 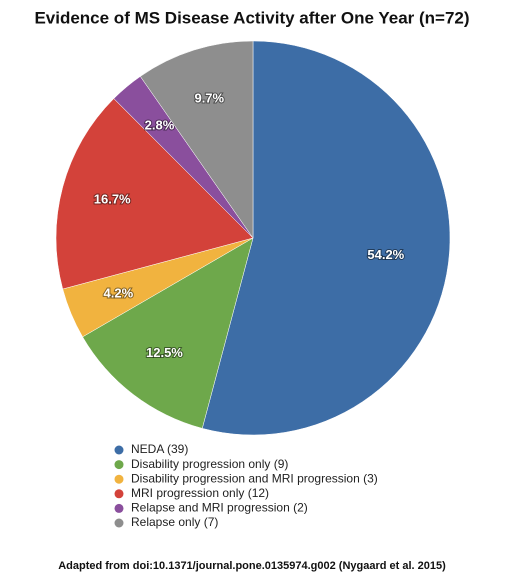 I want to click on slice-label: 9.7%, so click(x=209, y=97).